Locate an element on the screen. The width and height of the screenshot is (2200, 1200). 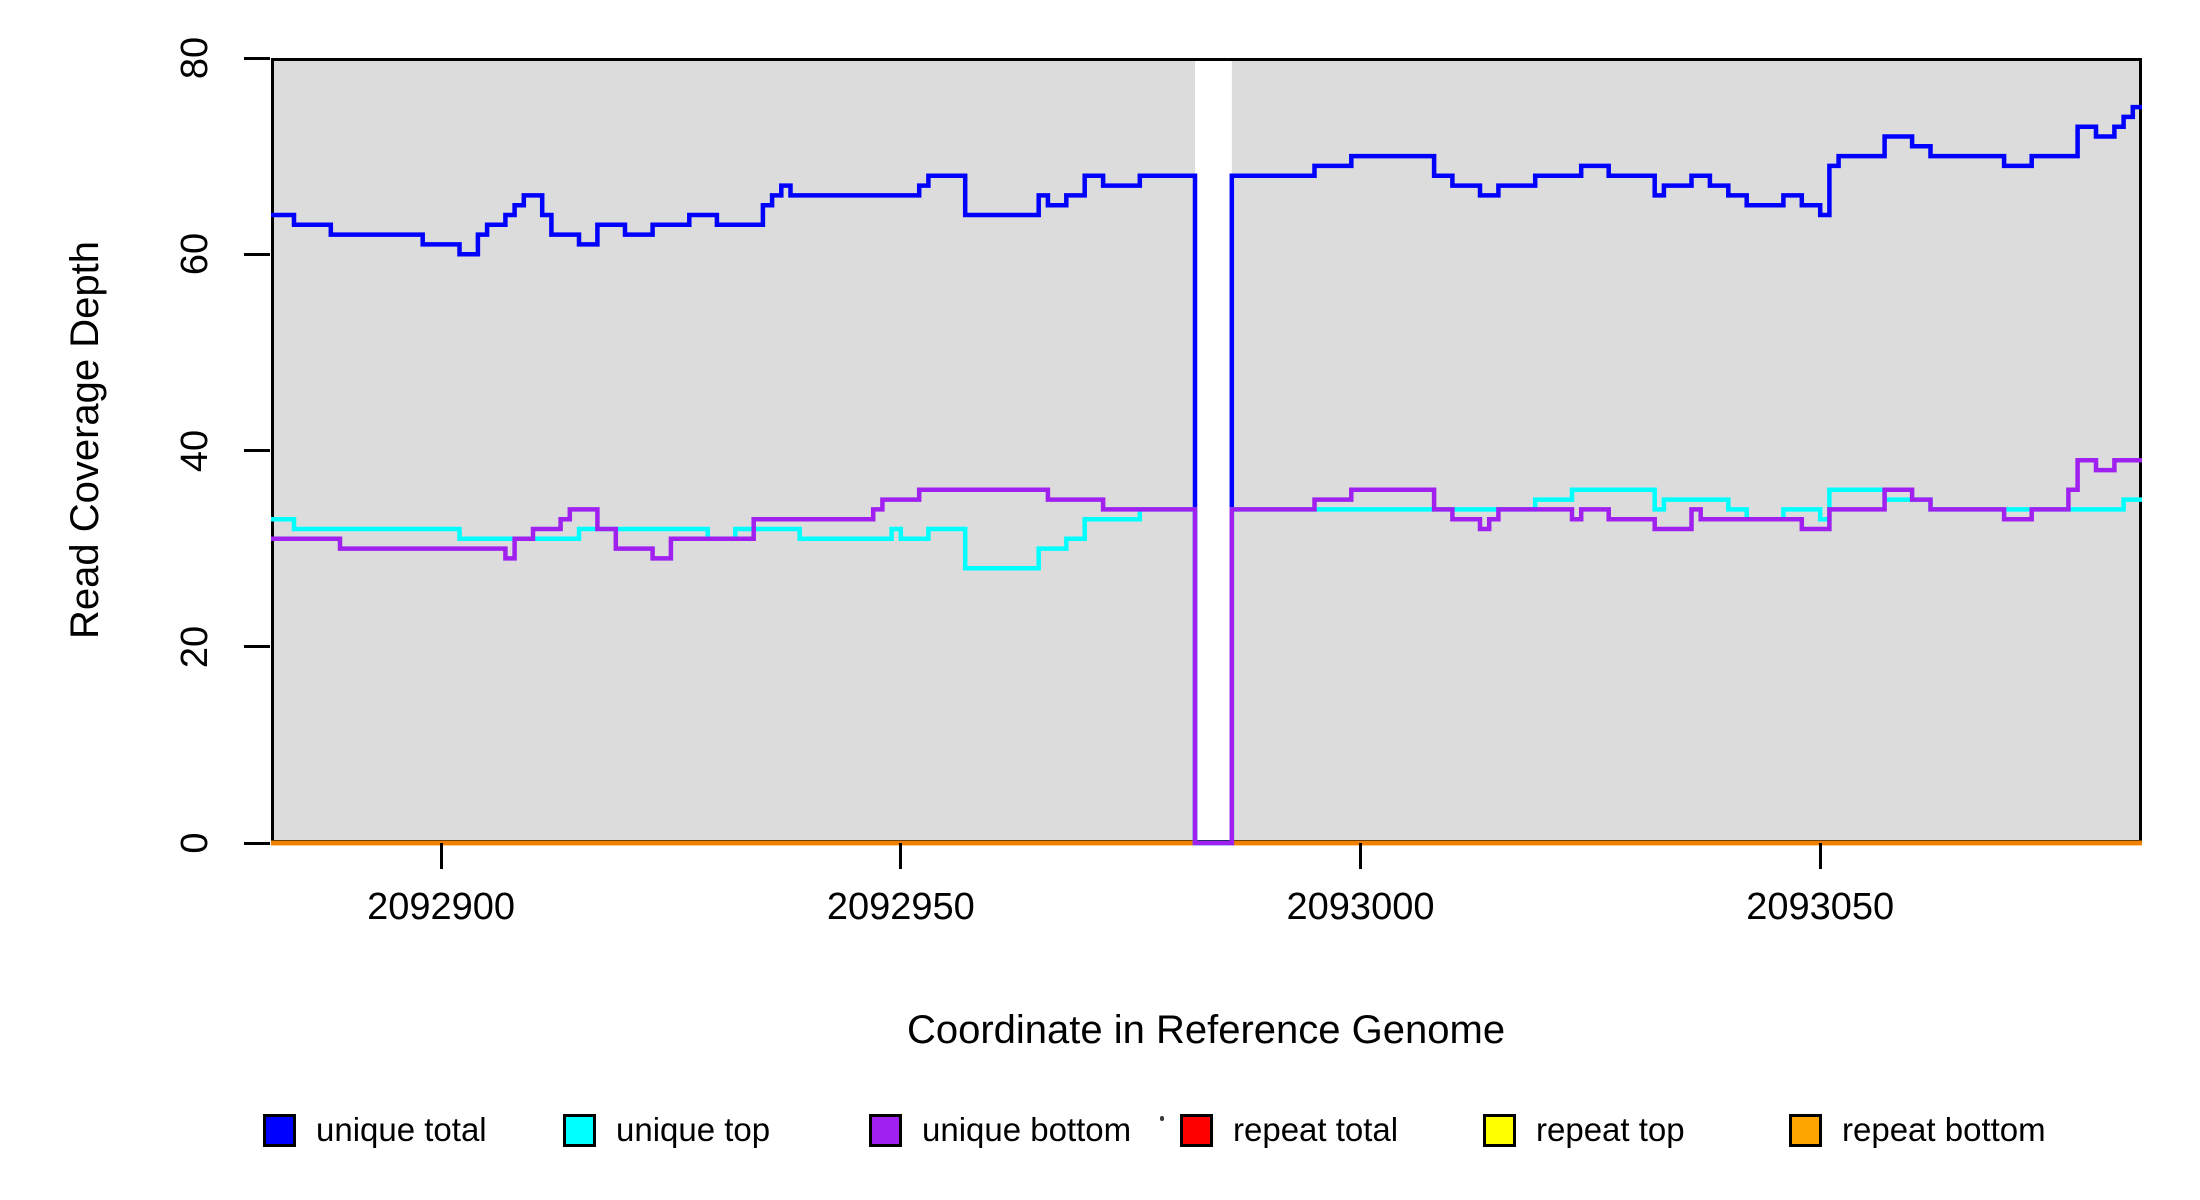
y-tick-label: 80 is located at coordinates (194, 58).